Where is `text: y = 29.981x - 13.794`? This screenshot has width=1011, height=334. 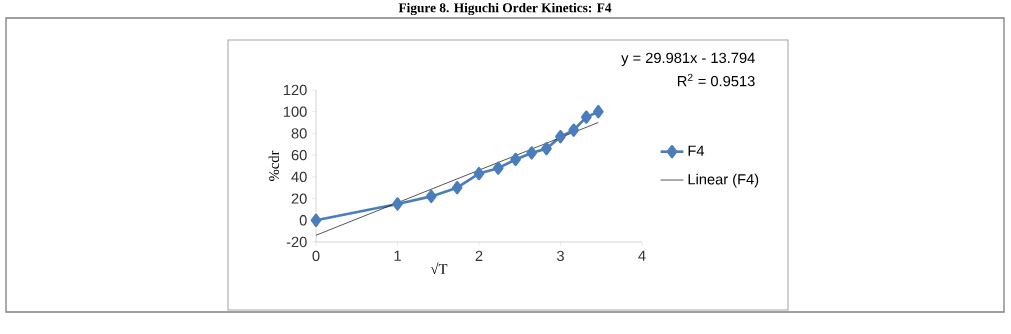 text: y = 29.981x - 13.794 is located at coordinates (688, 59).